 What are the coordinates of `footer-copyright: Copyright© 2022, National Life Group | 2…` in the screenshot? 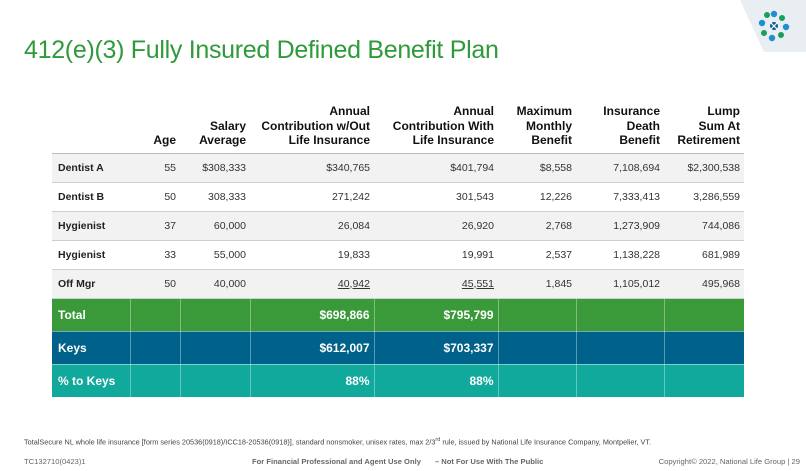 It's located at (729, 461).